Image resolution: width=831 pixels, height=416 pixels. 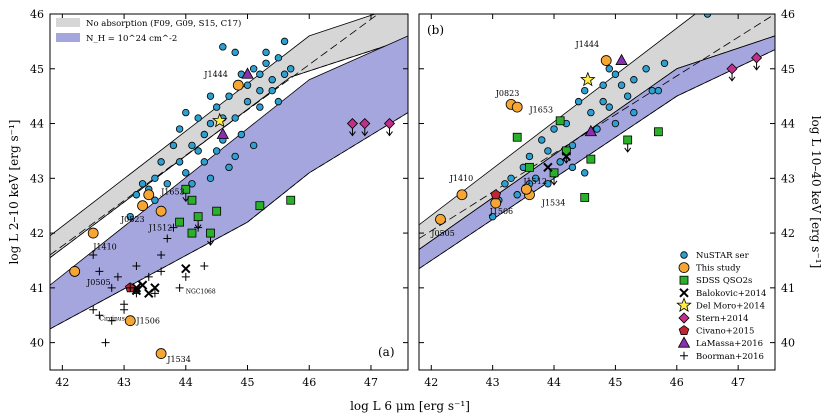 What do you see at coordinates (14, 192) in the screenshot?
I see `y-axis-title: log L 2–10 keV [erg s⁻¹]` at bounding box center [14, 192].